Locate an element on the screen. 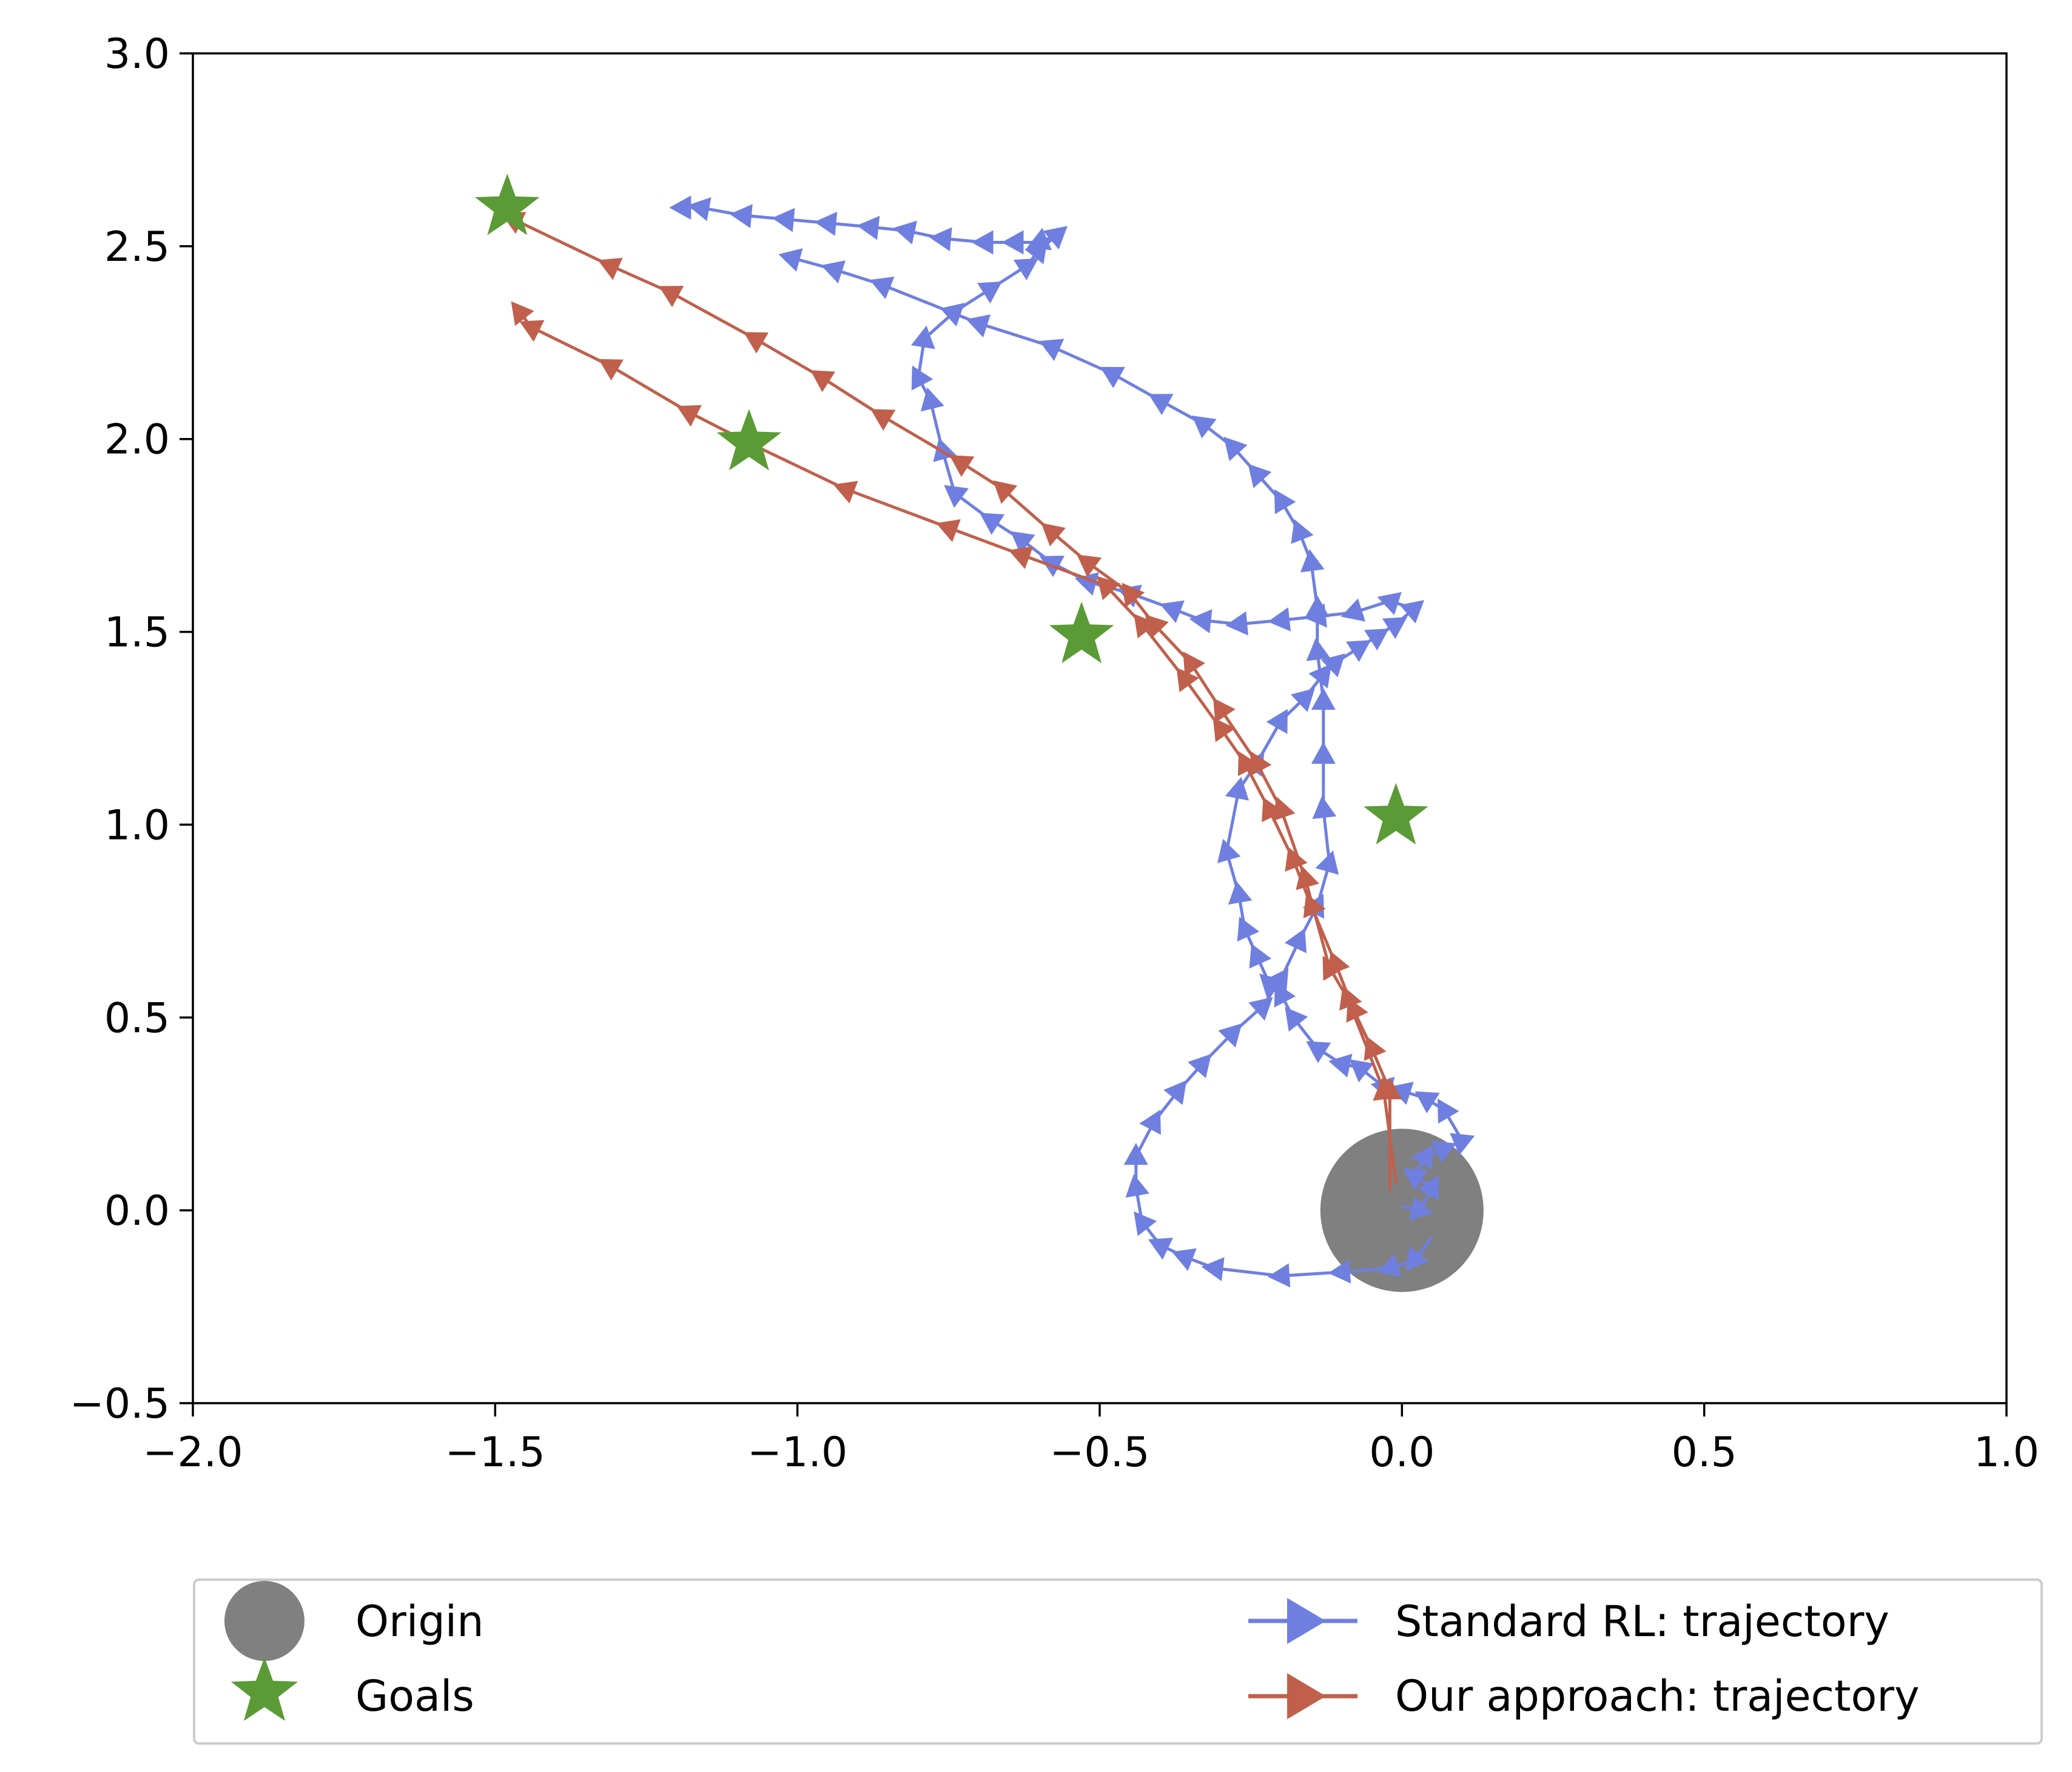 The width and height of the screenshot is (2072, 1772). x-tick-label: 0.0 is located at coordinates (1402, 1453).